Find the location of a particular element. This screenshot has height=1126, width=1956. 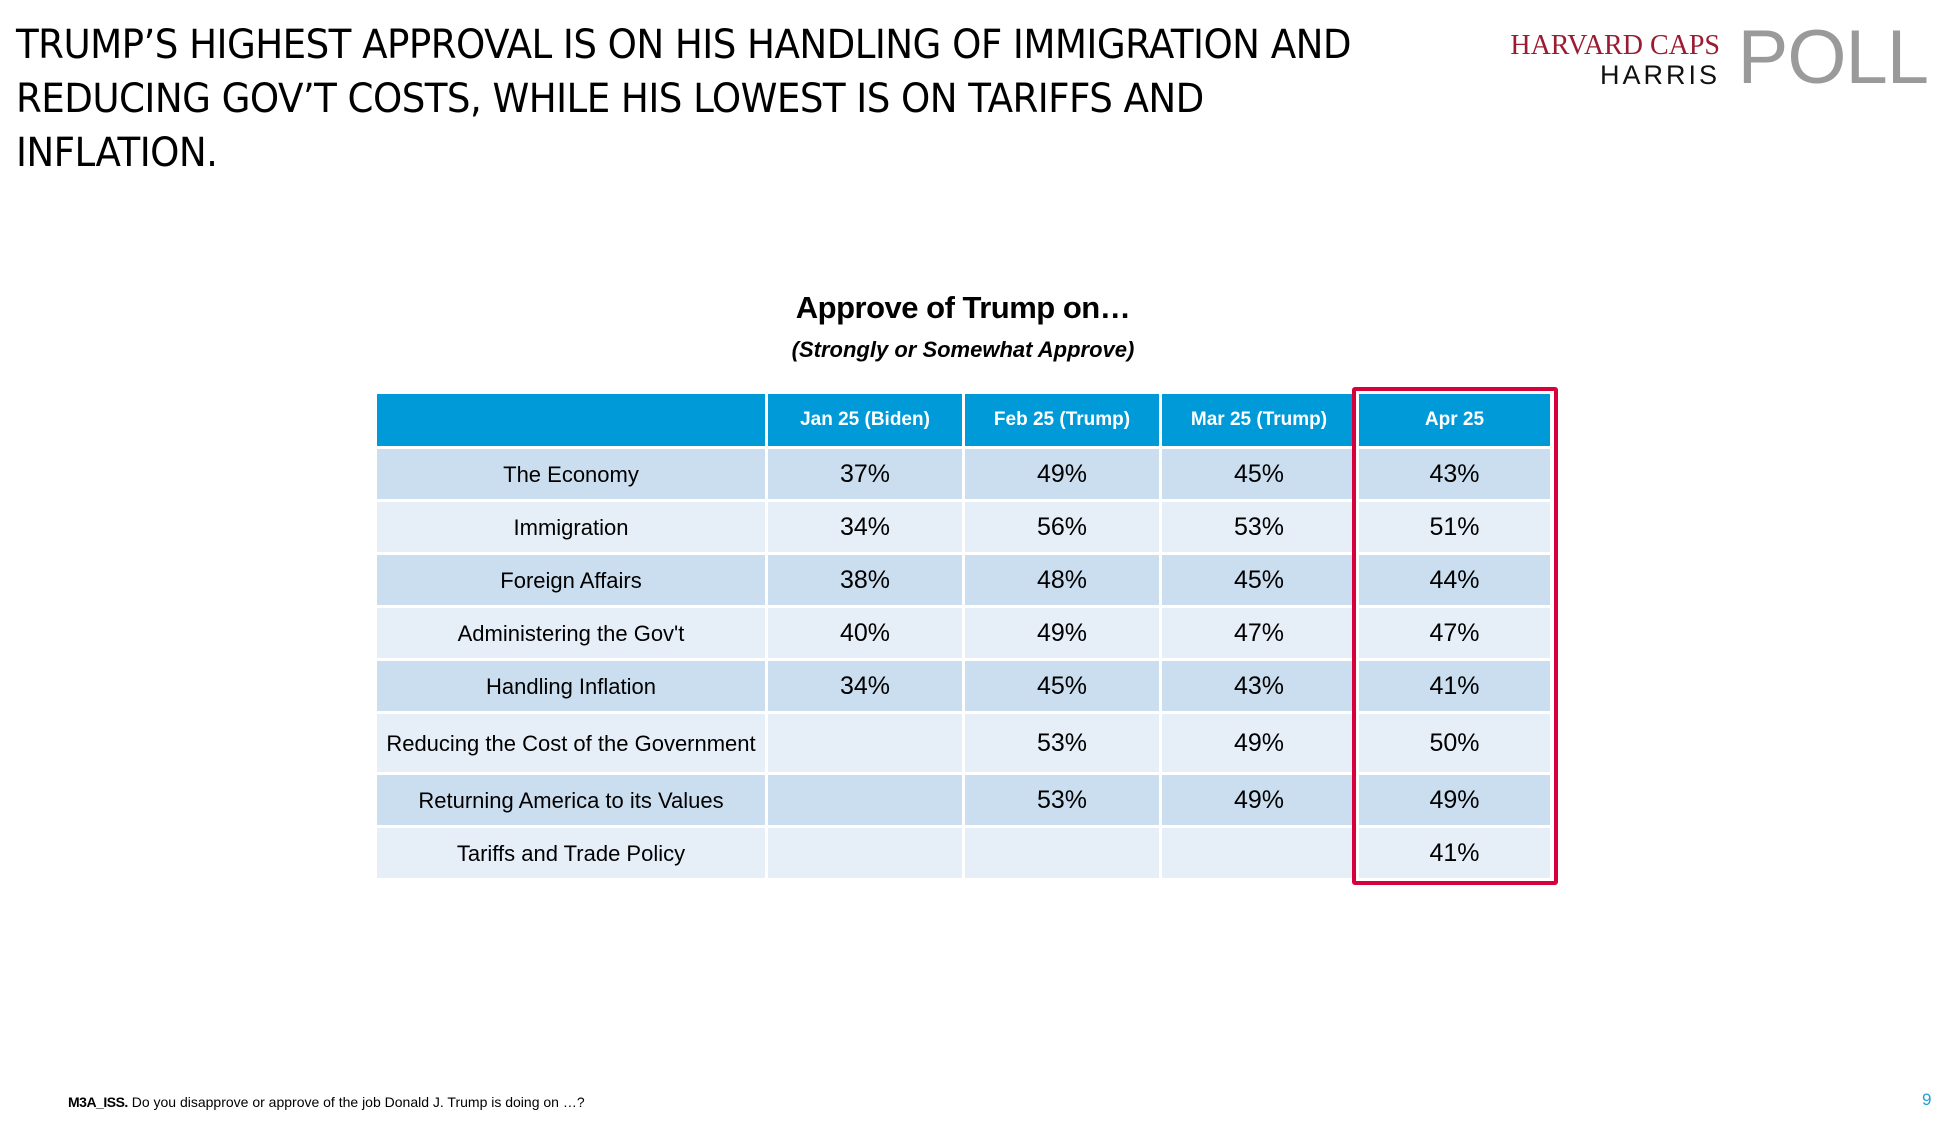

value-cell: 37% is located at coordinates (865, 474).